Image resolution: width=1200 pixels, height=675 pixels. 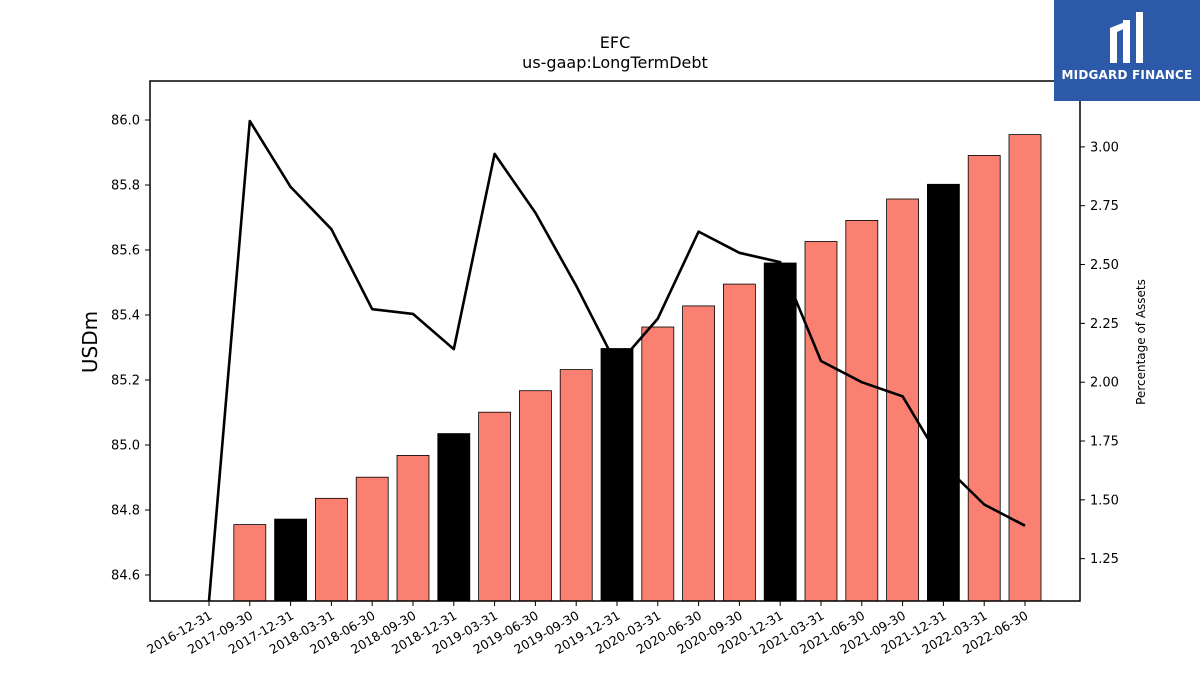 What do you see at coordinates (1104, 265) in the screenshot?
I see `y2-tick-label: 2.50` at bounding box center [1104, 265].